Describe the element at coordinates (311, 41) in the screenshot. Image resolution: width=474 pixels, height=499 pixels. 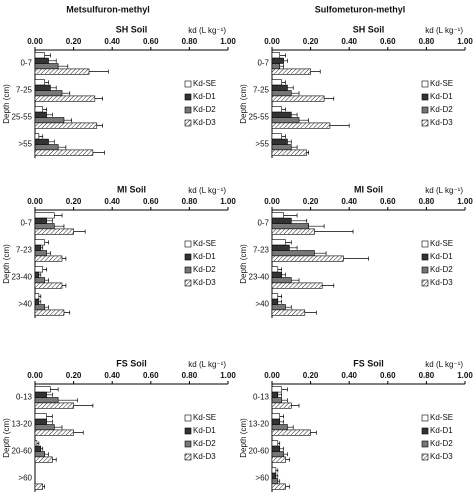
I see `x-tick-label: 0.20` at that location.